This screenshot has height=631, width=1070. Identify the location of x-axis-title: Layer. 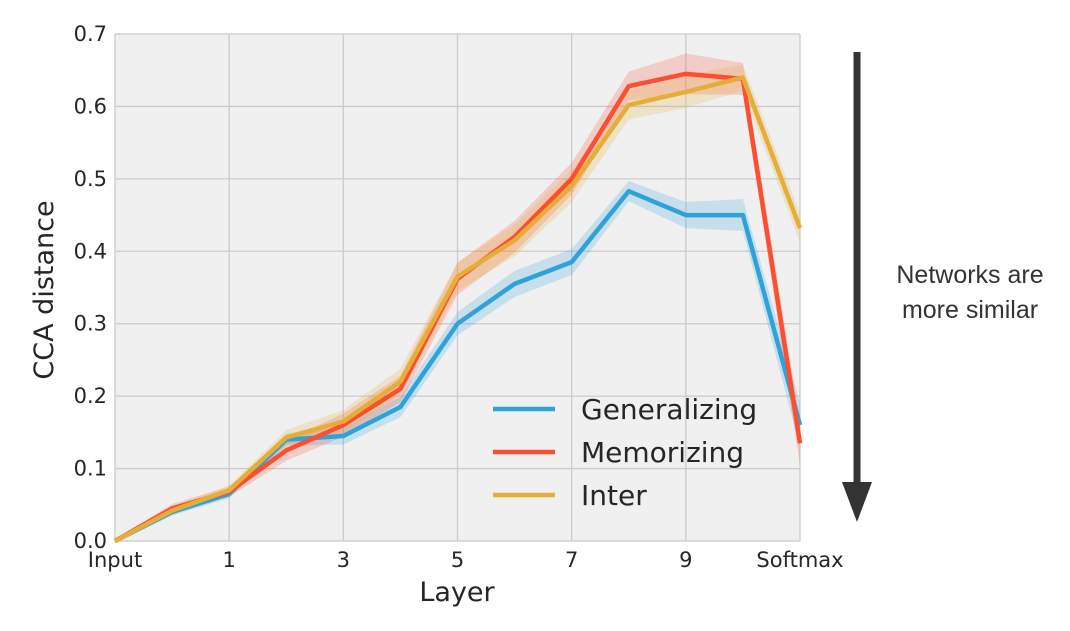
(457, 592).